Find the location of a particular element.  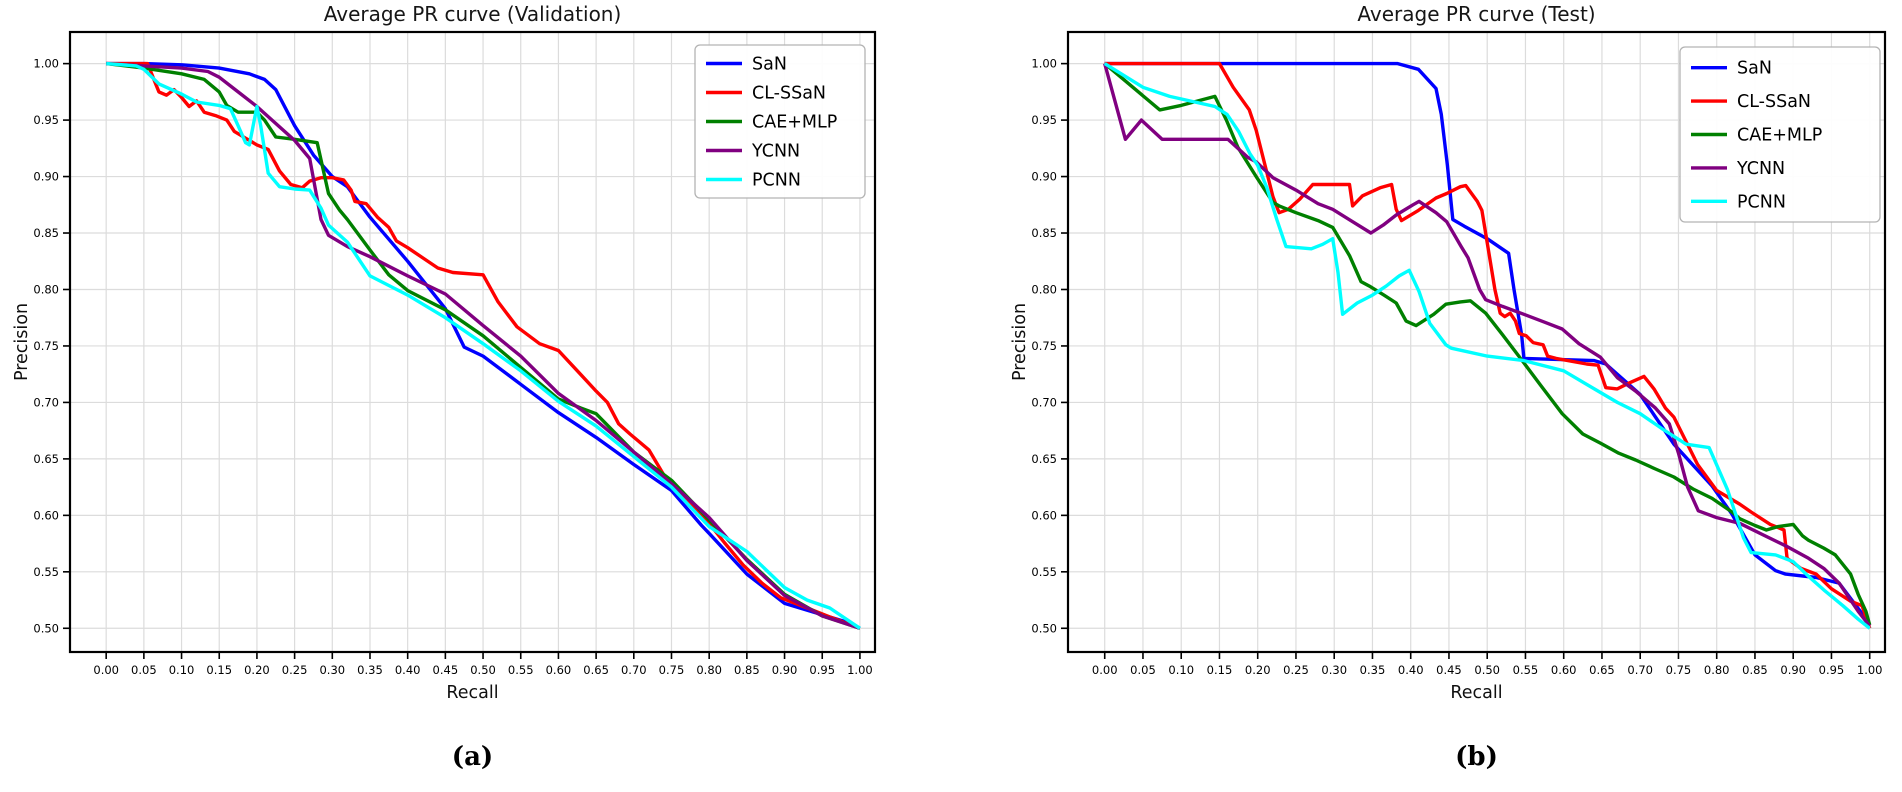

test-x-axis-label: Recall is located at coordinates (1476, 693).